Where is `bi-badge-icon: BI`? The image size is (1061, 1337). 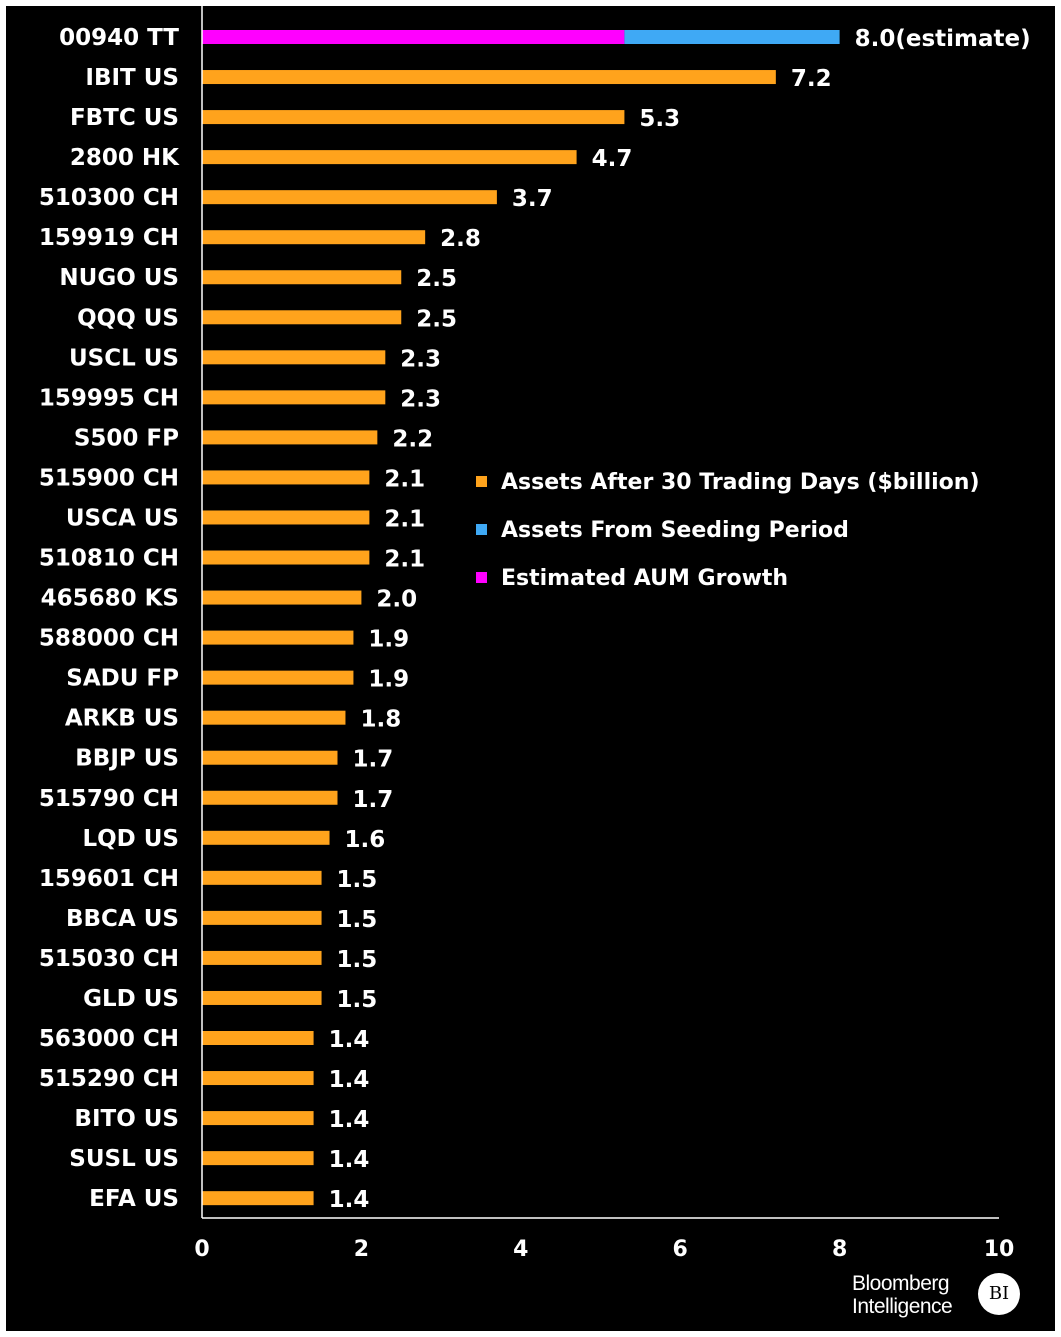
bi-badge-icon: BI is located at coordinates (999, 1294).